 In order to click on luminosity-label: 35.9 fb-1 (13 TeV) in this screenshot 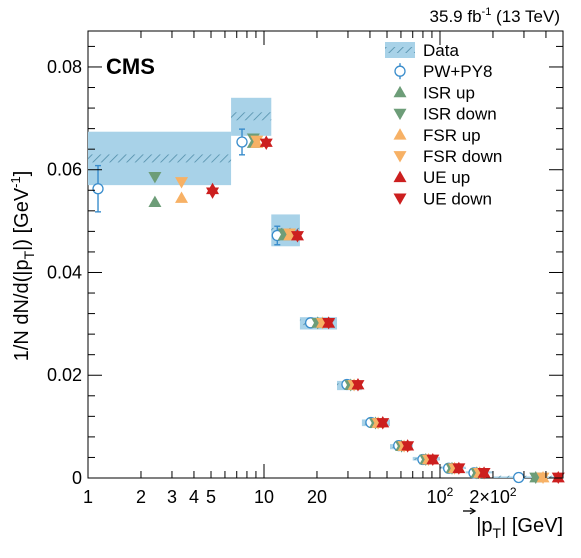, I will do `click(495, 16)`.